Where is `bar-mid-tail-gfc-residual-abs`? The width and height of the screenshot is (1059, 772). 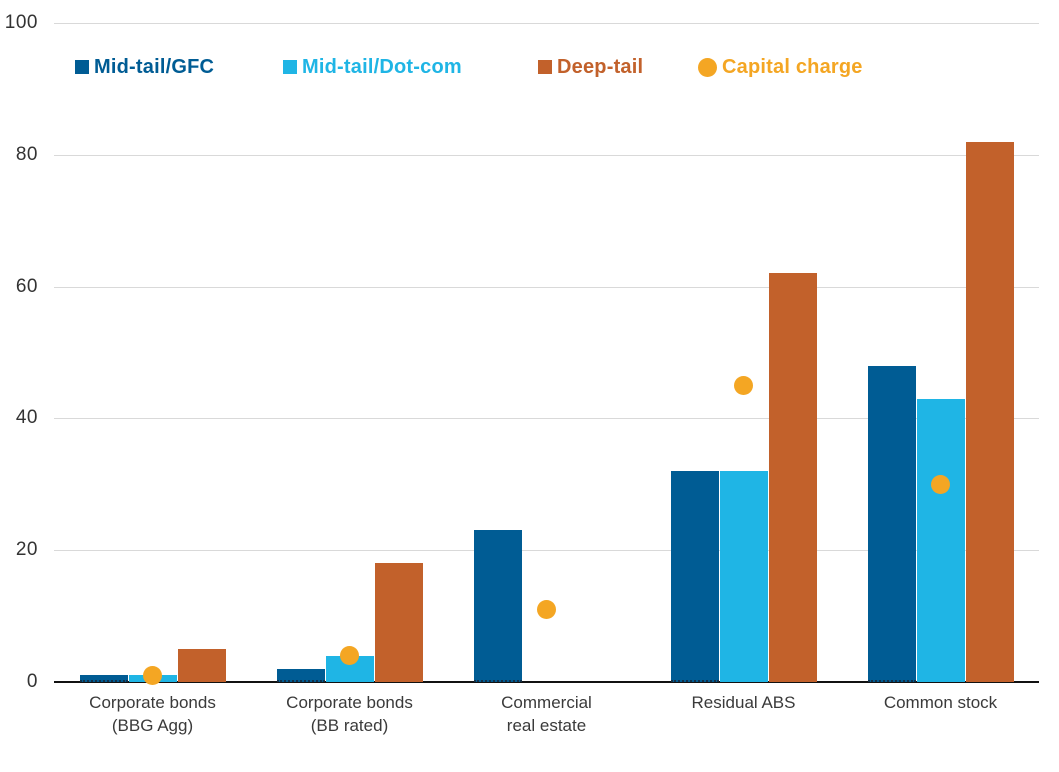 bar-mid-tail-gfc-residual-abs is located at coordinates (694, 576).